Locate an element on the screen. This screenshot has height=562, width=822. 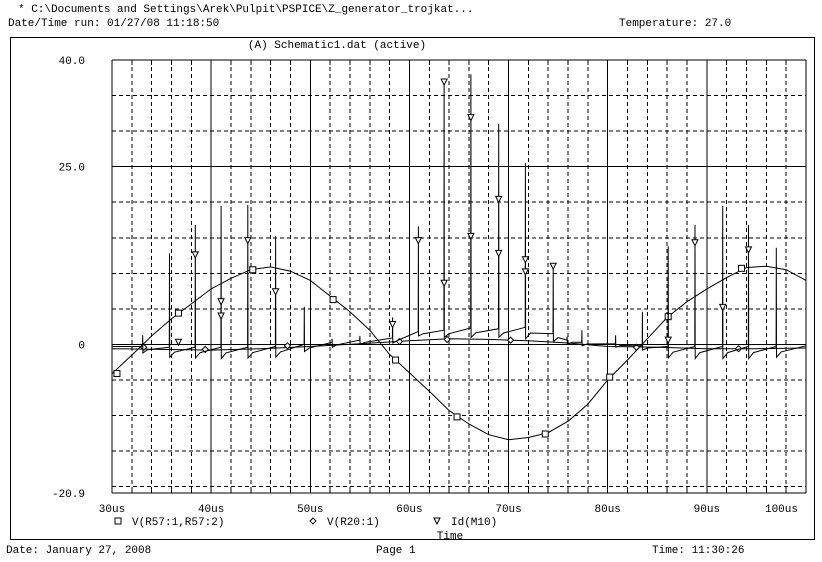
legend-label-2: Id(M10) is located at coordinates (474, 523).